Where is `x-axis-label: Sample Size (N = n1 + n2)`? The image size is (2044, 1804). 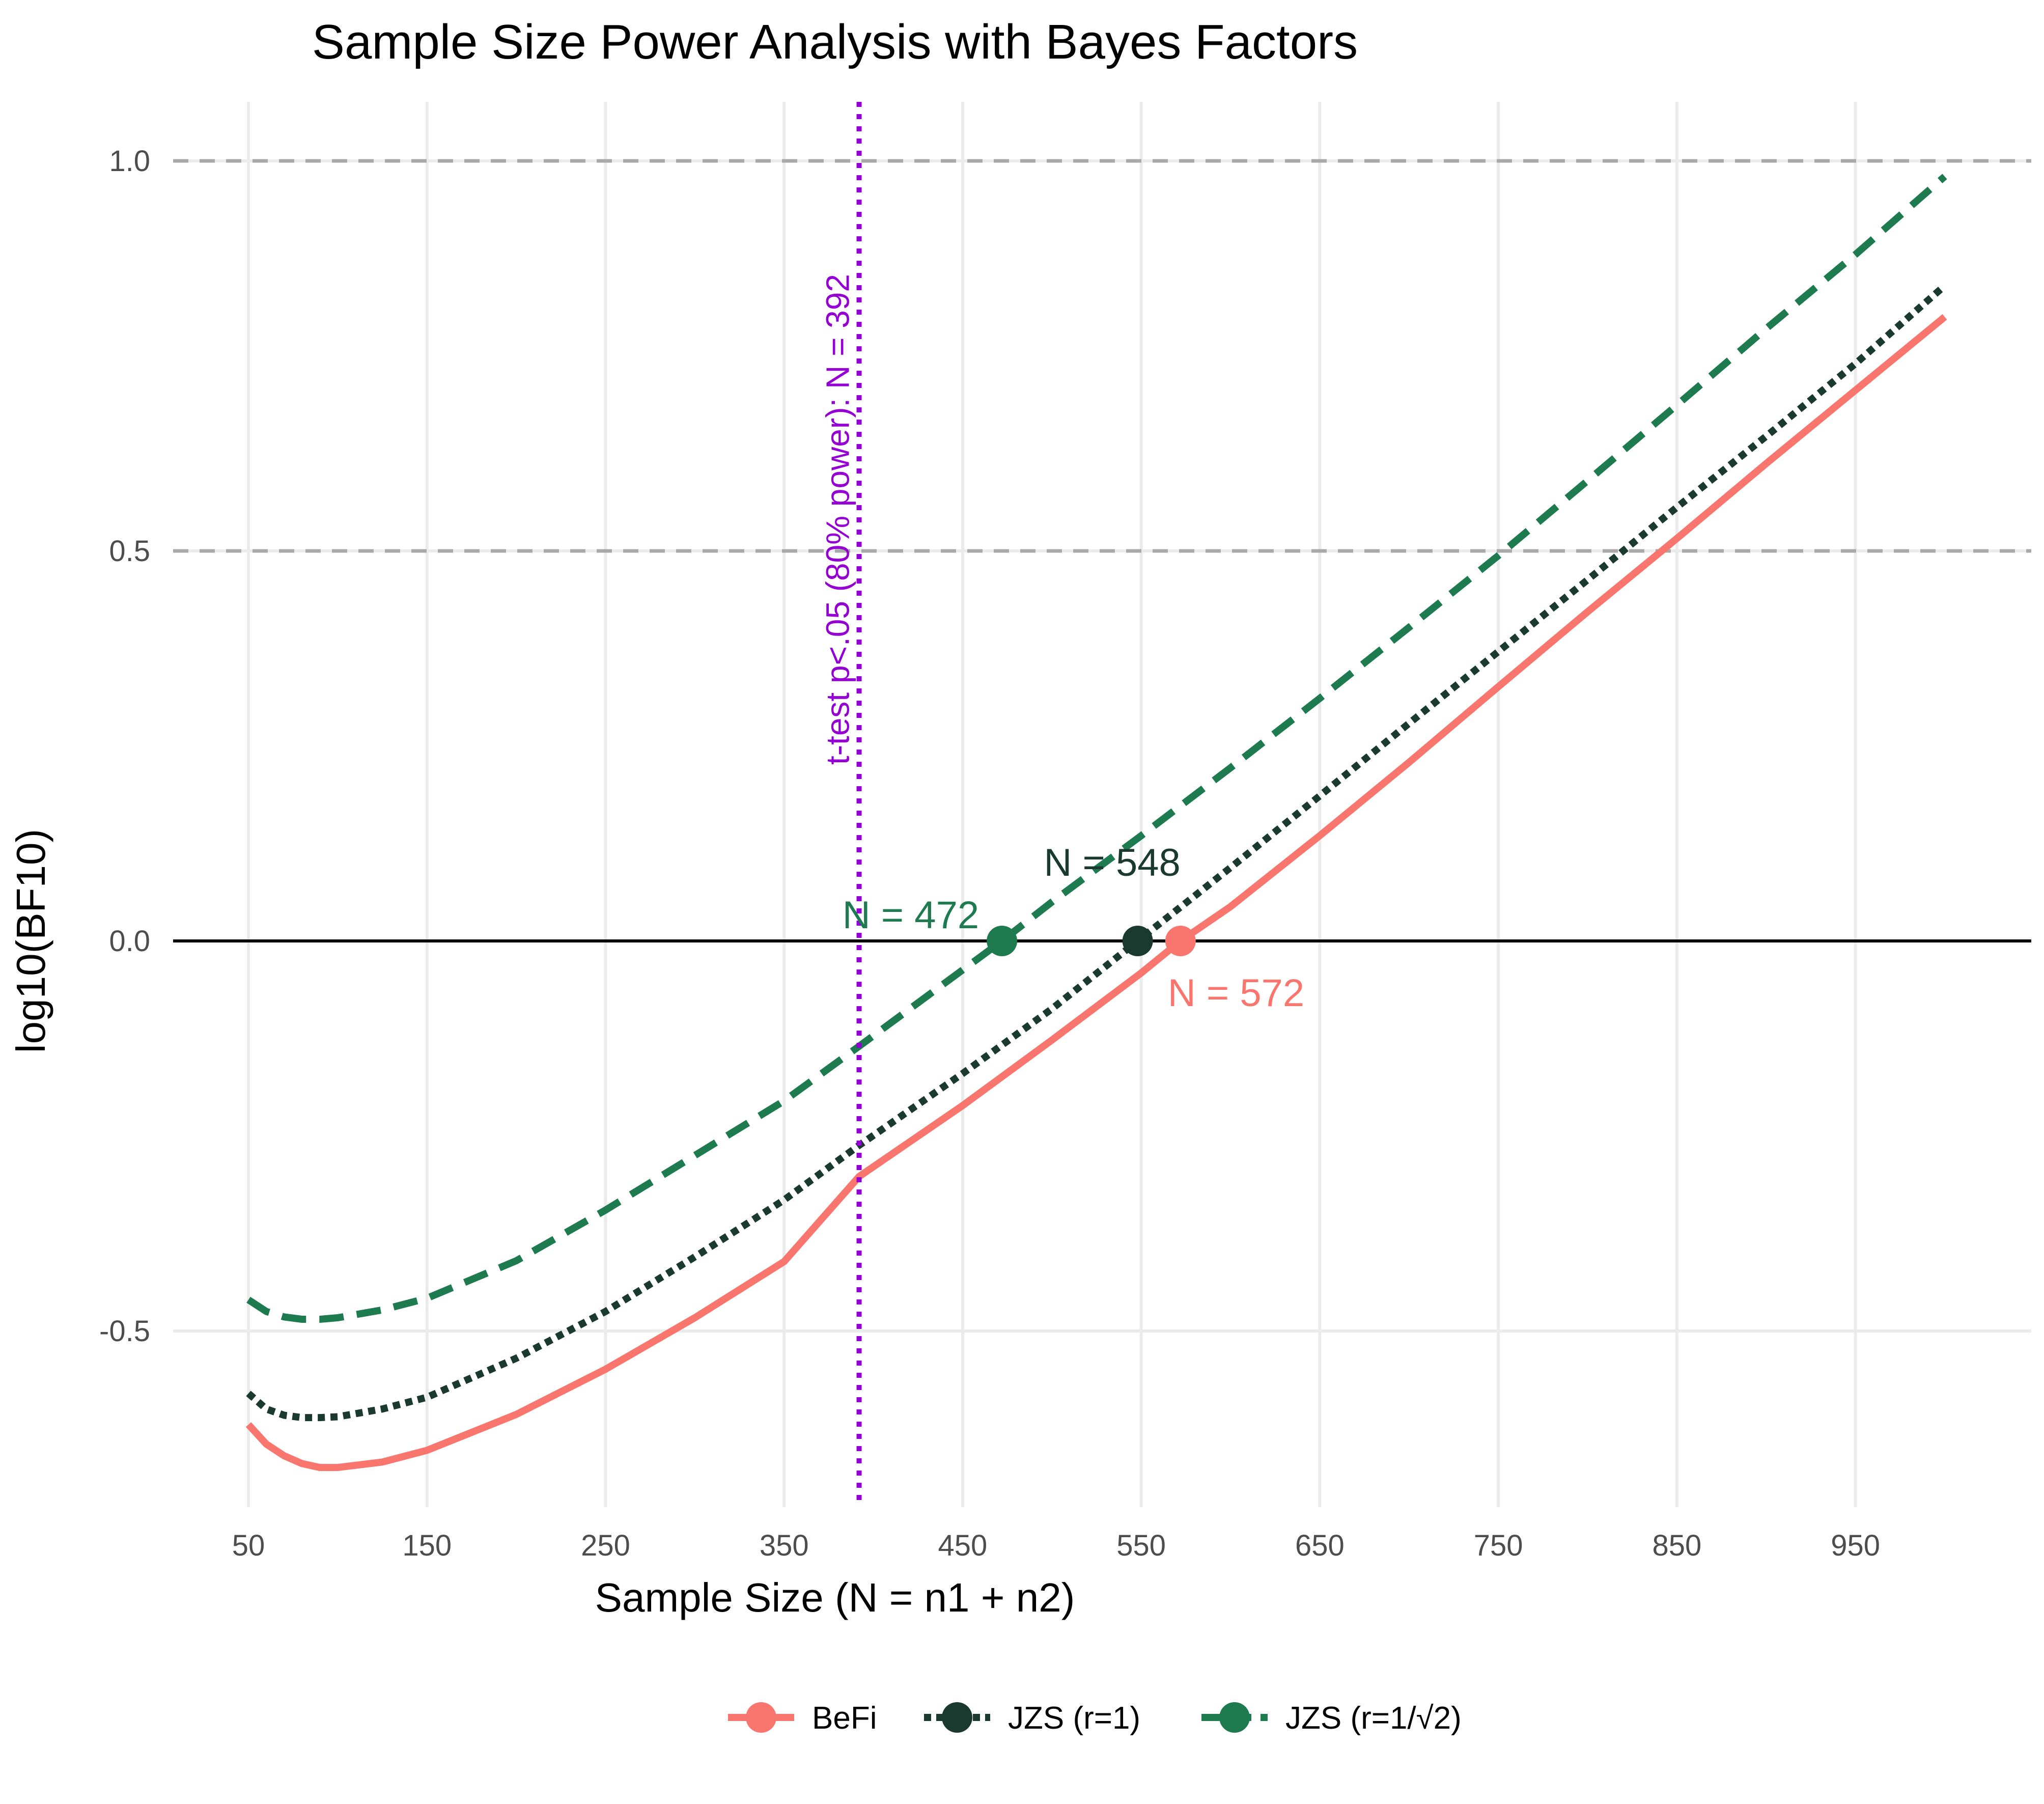
x-axis-label: Sample Size (N = n1 + n2) is located at coordinates (835, 1597).